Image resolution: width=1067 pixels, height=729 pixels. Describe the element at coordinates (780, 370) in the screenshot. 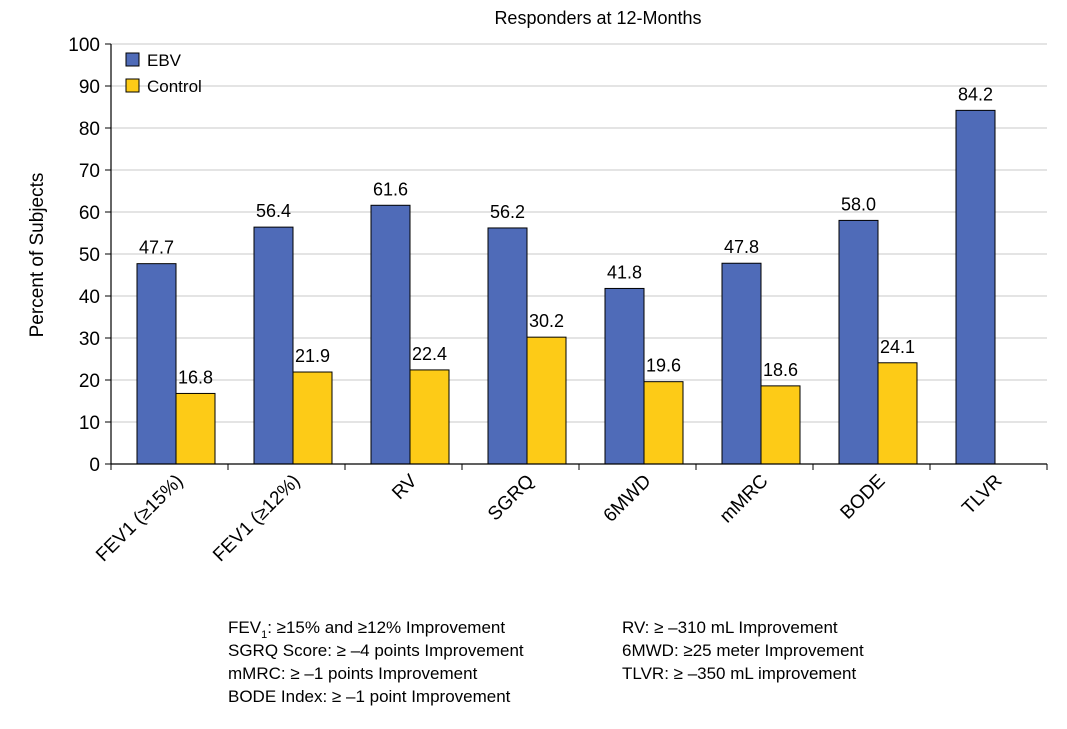

I see `data-label-control-5: 18.6` at that location.